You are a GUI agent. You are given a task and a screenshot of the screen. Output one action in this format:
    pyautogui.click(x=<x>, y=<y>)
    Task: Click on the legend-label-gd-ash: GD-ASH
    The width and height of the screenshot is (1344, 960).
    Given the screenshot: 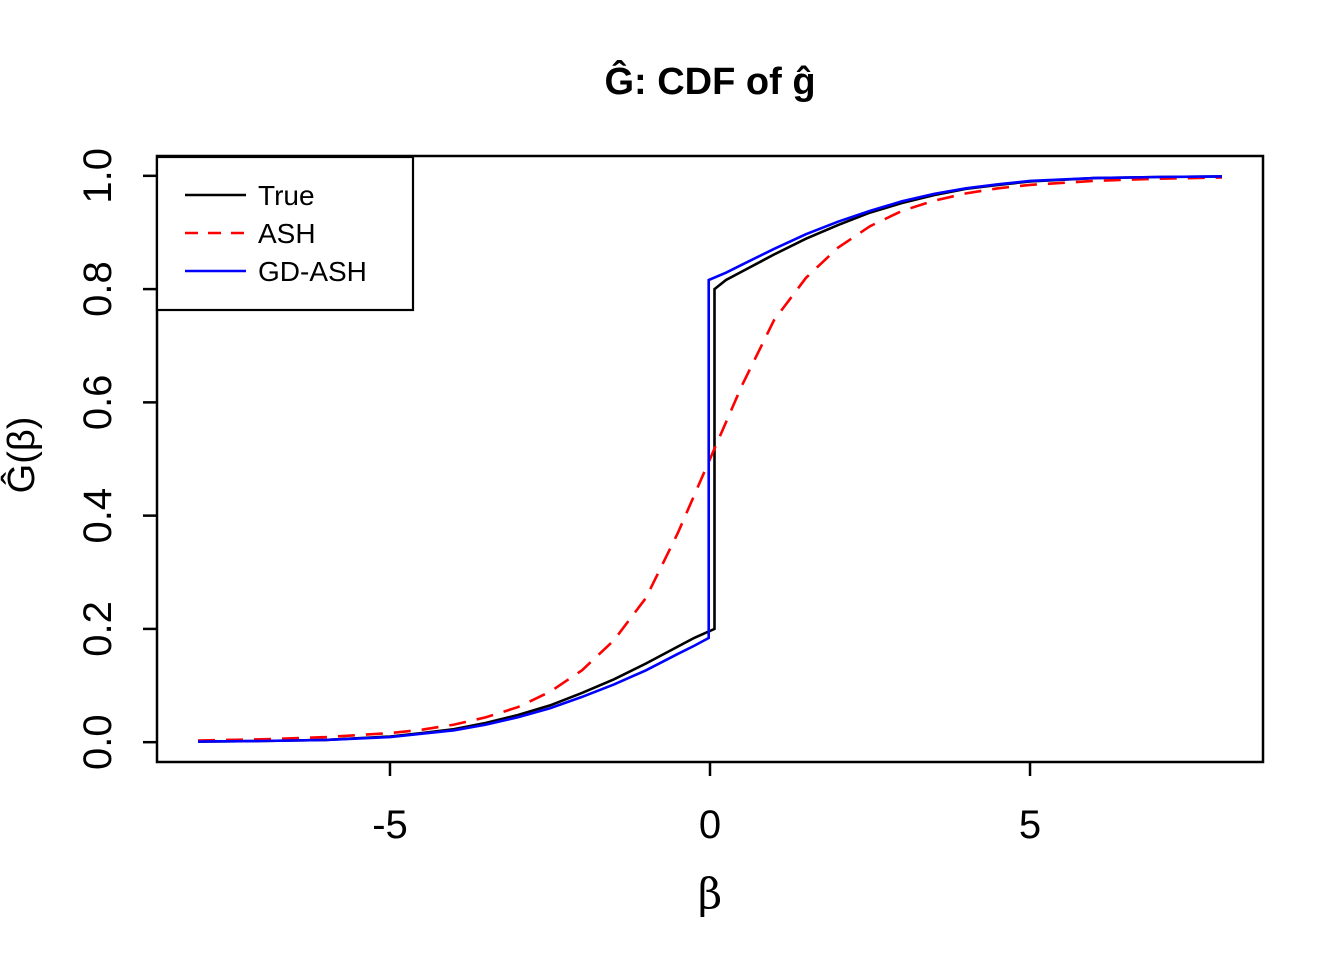 What is the action you would take?
    pyautogui.click(x=312, y=271)
    